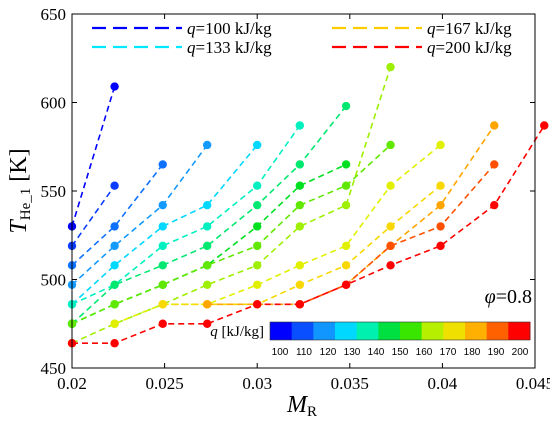 The width and height of the screenshot is (550, 422). Describe the element at coordinates (54, 103) in the screenshot. I see `y-tick-label: 600` at that location.